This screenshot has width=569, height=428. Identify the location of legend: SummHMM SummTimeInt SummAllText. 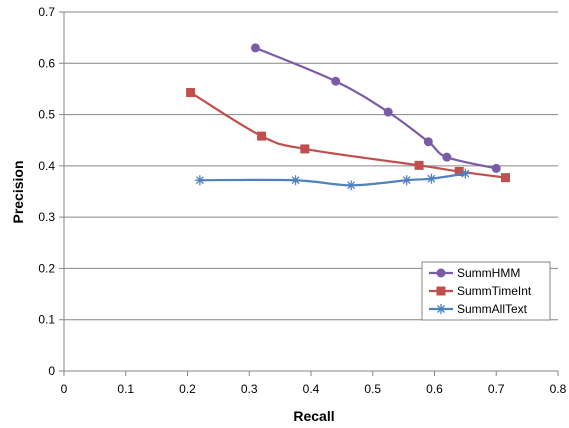
(486, 291).